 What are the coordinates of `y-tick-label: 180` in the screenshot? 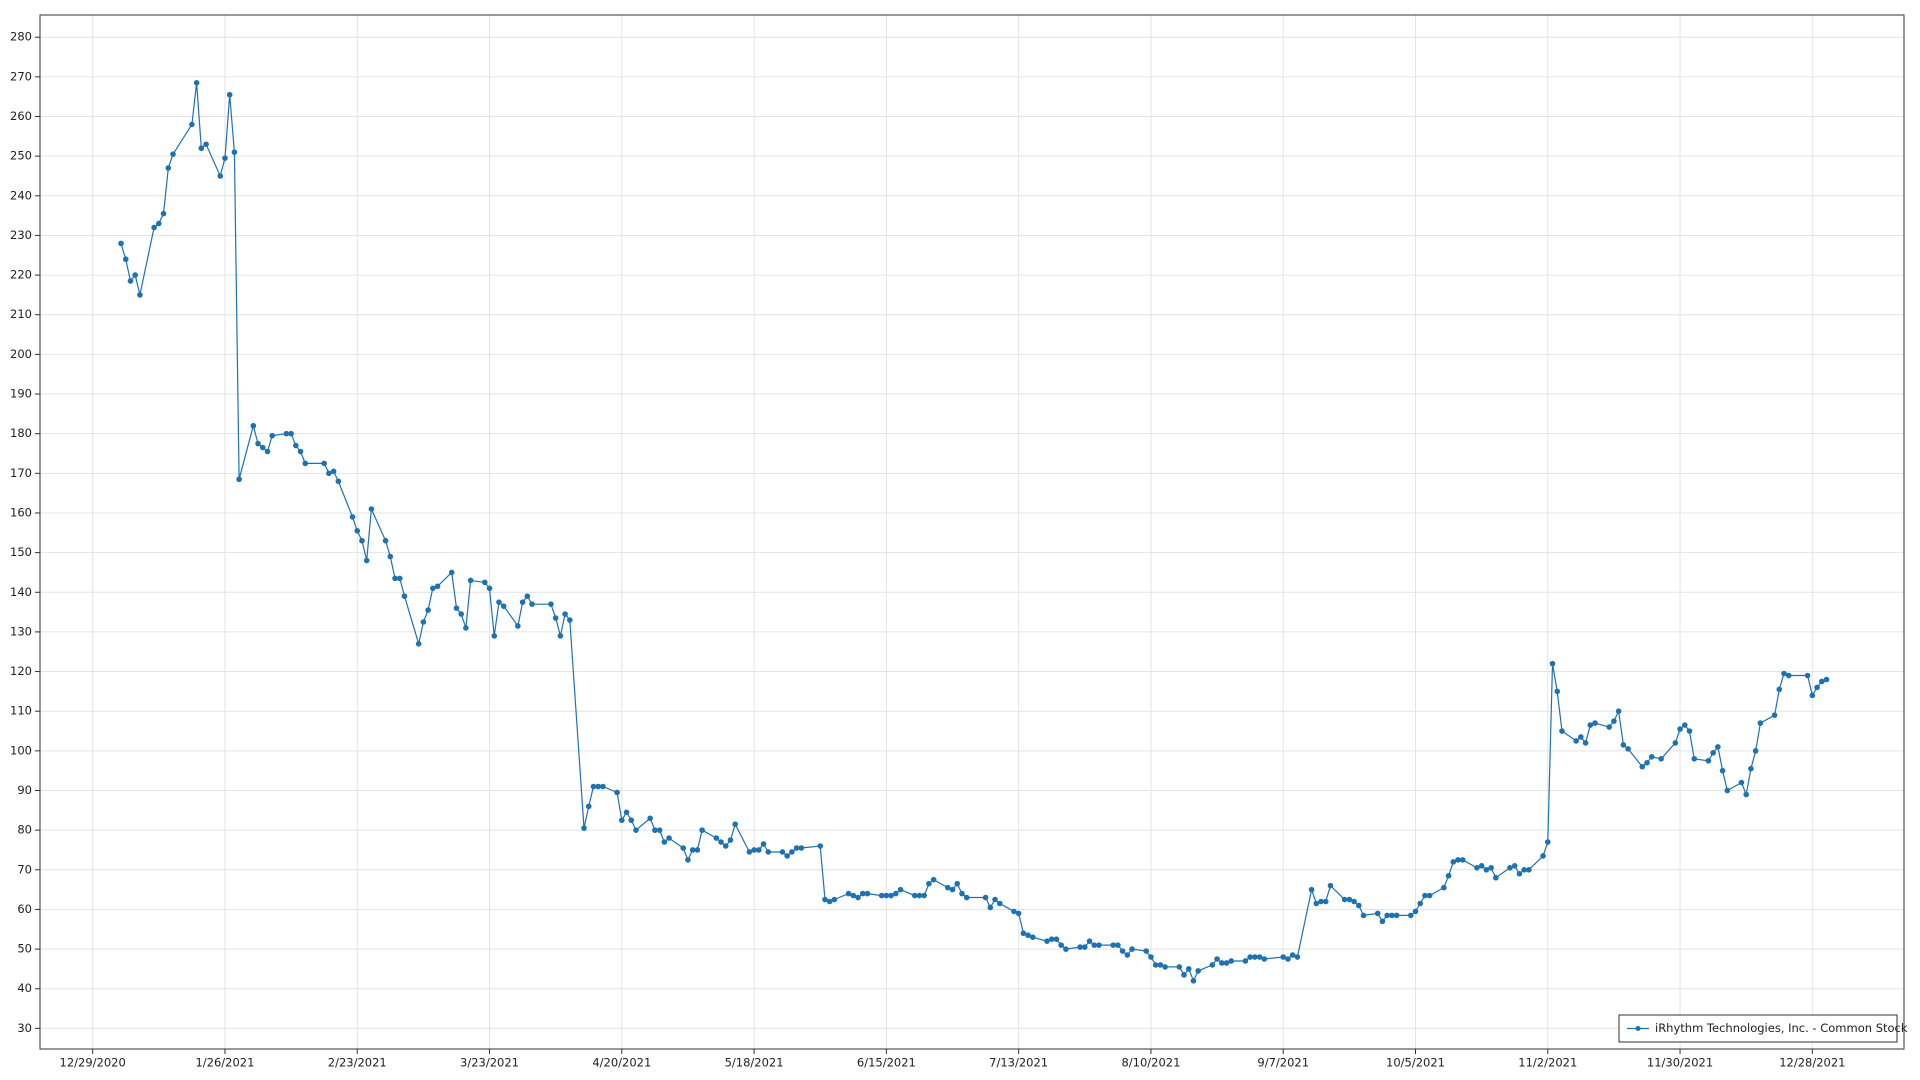 It's located at (21, 433).